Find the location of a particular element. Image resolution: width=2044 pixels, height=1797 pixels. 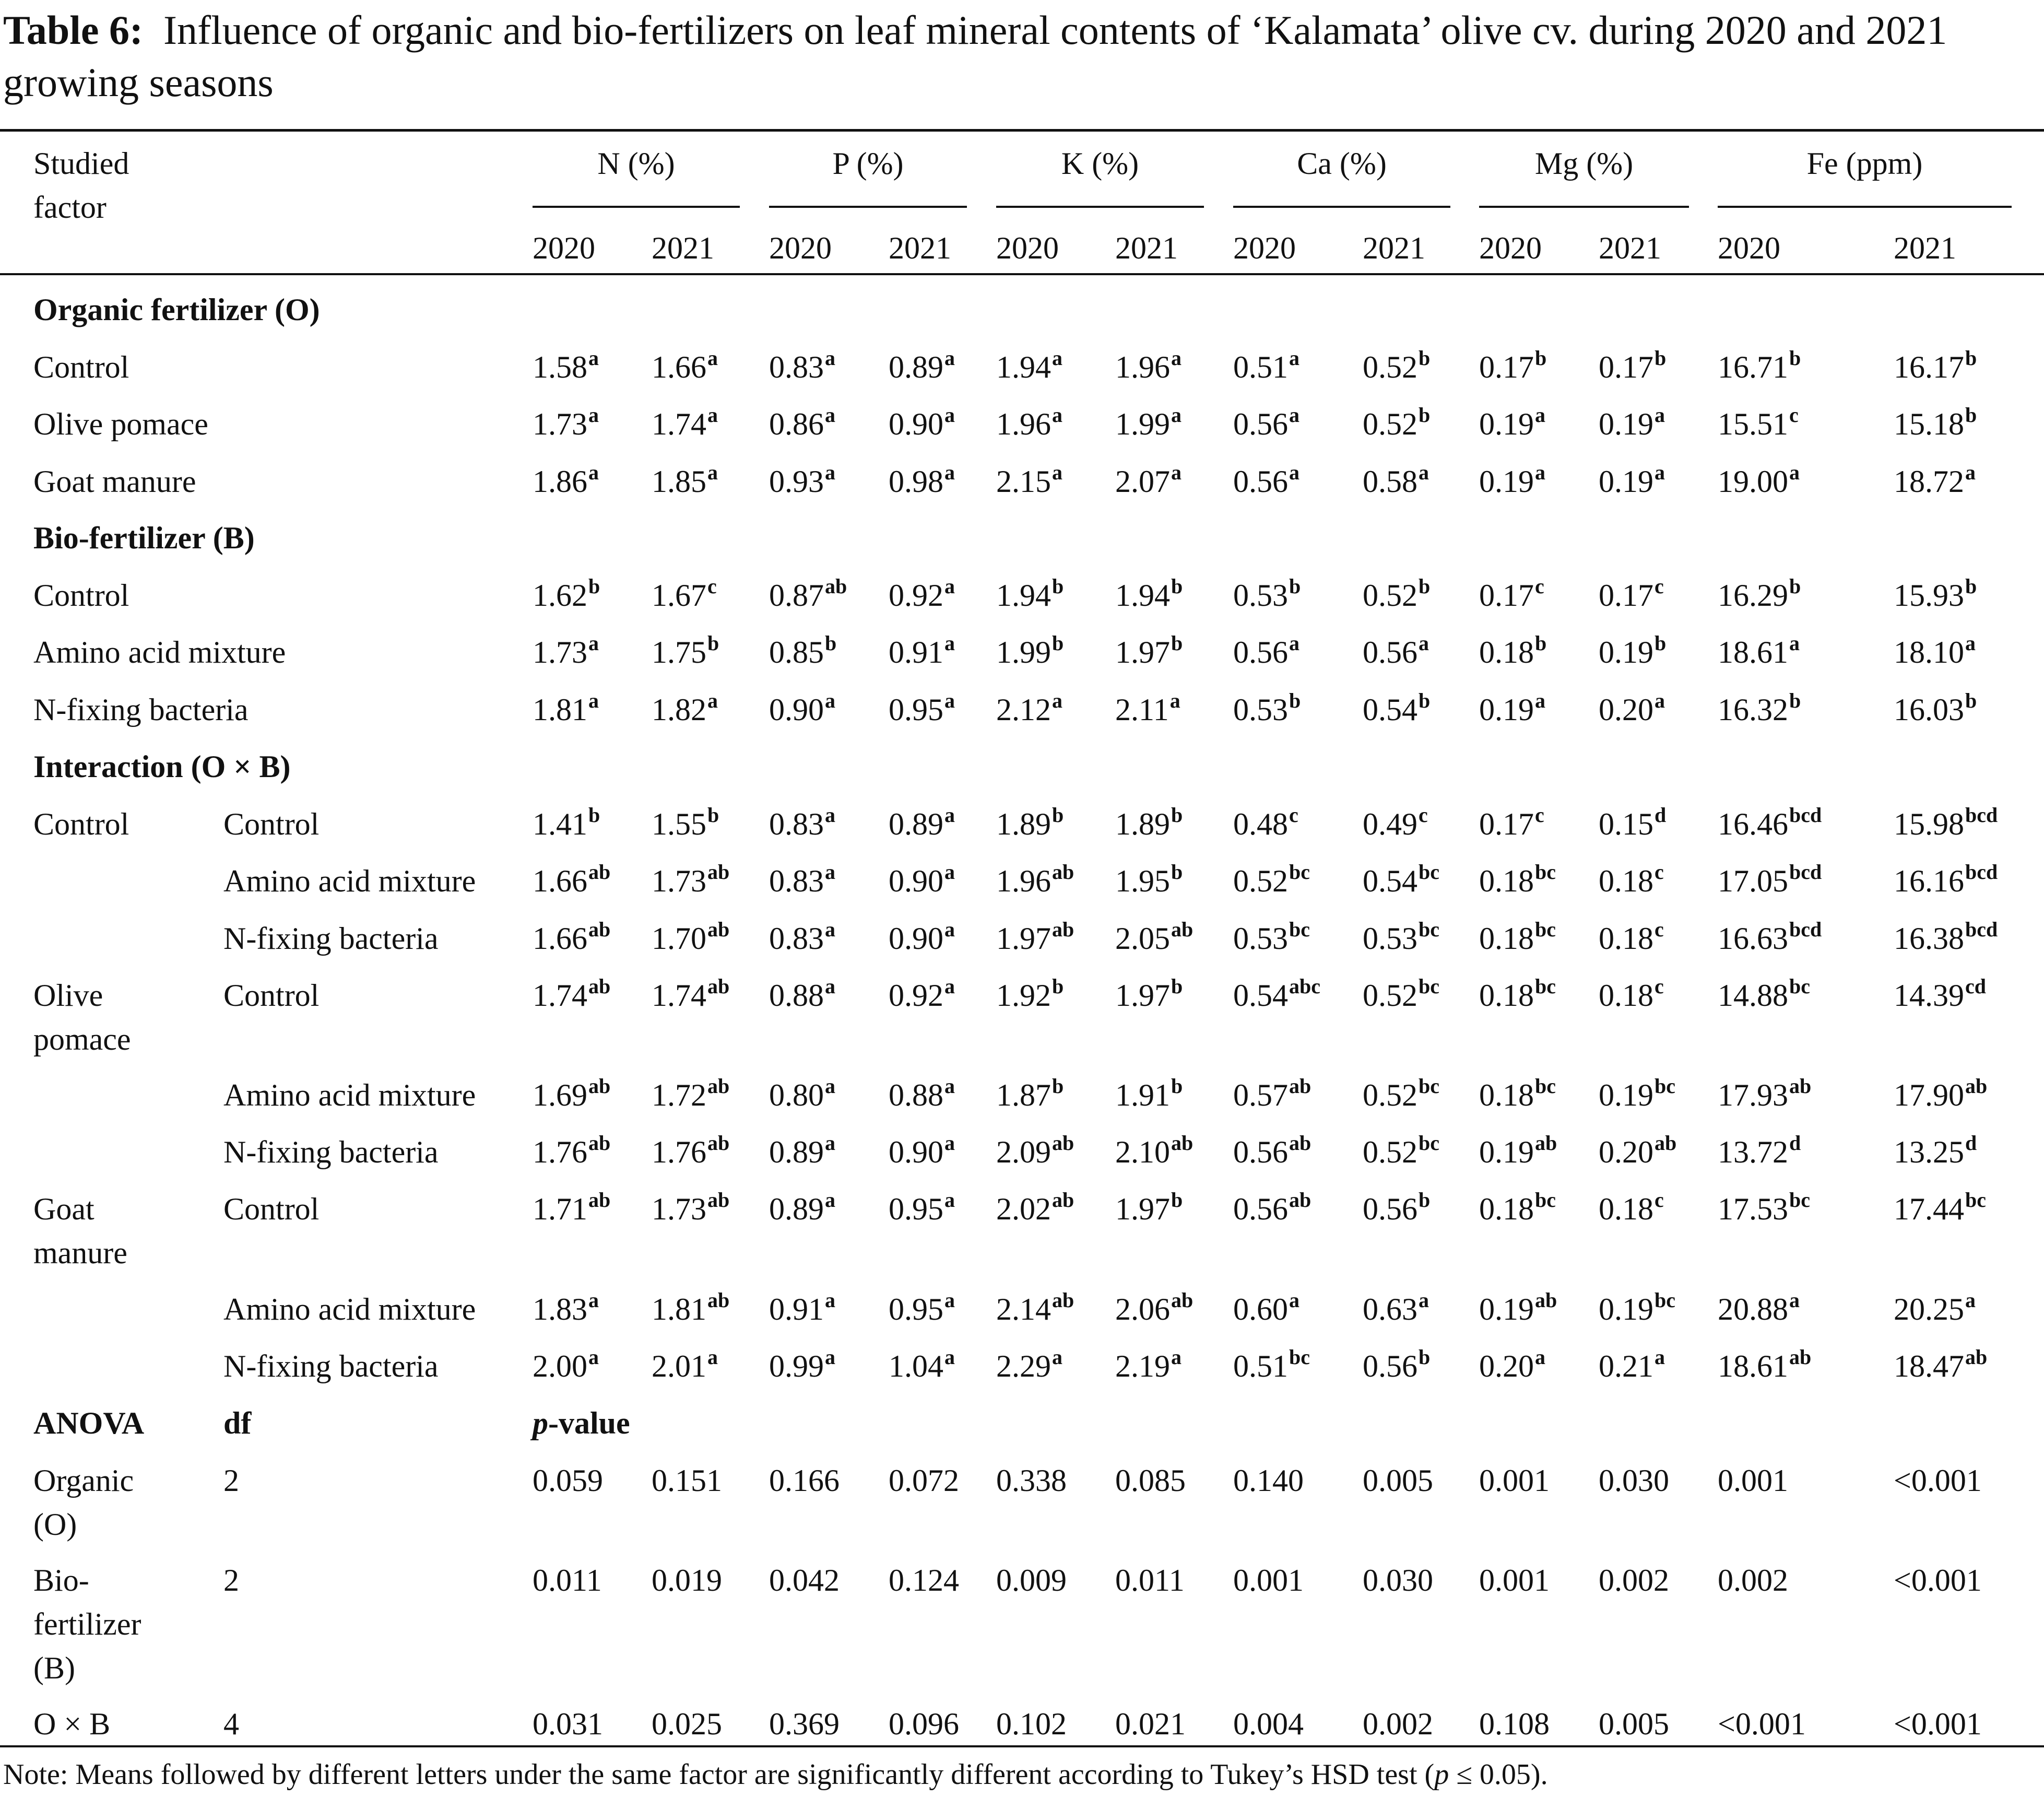

table-cell: 18.10a is located at coordinates (1935, 650).